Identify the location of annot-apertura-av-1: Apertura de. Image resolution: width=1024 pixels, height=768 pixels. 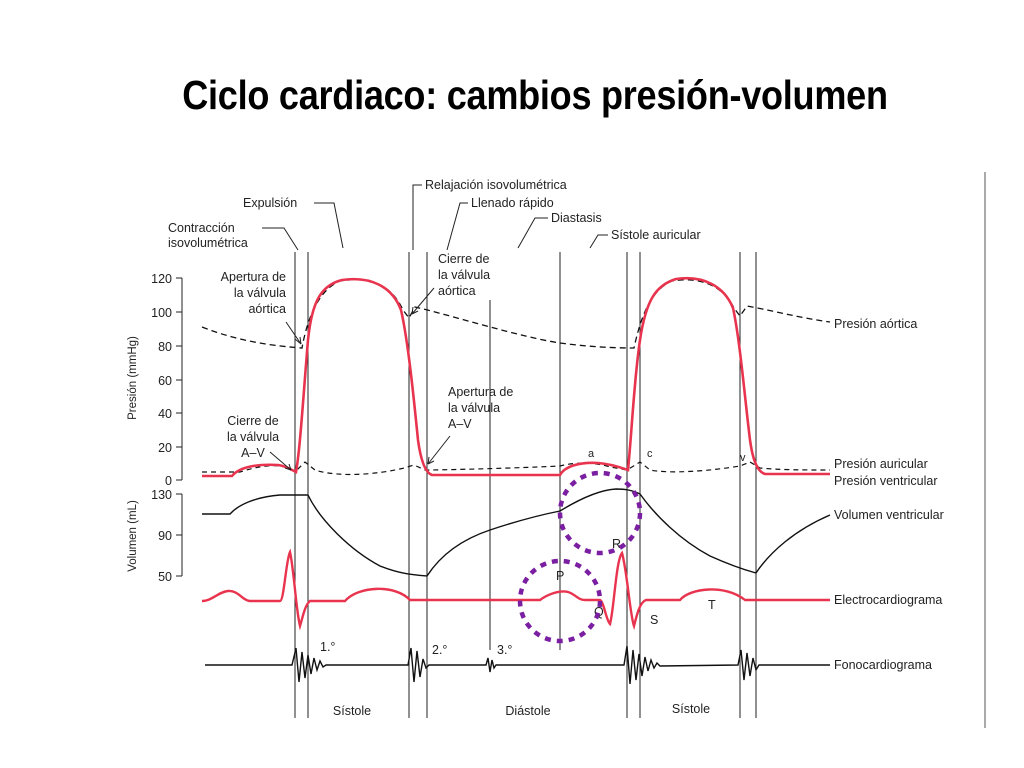
(480, 392).